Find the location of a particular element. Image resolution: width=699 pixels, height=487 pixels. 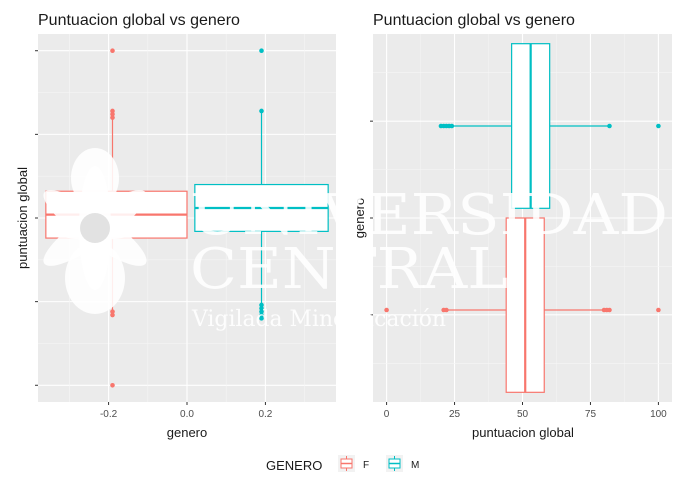

left-boxplot-M is located at coordinates (261, 184).